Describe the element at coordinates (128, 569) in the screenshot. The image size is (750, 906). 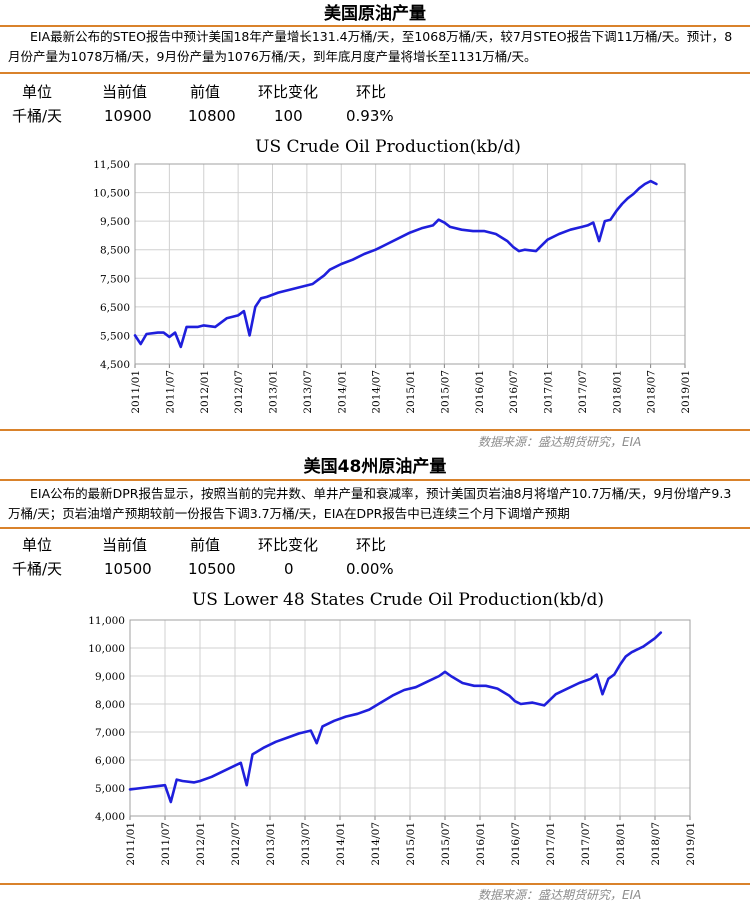
I see `table-value-current: 10500` at that location.